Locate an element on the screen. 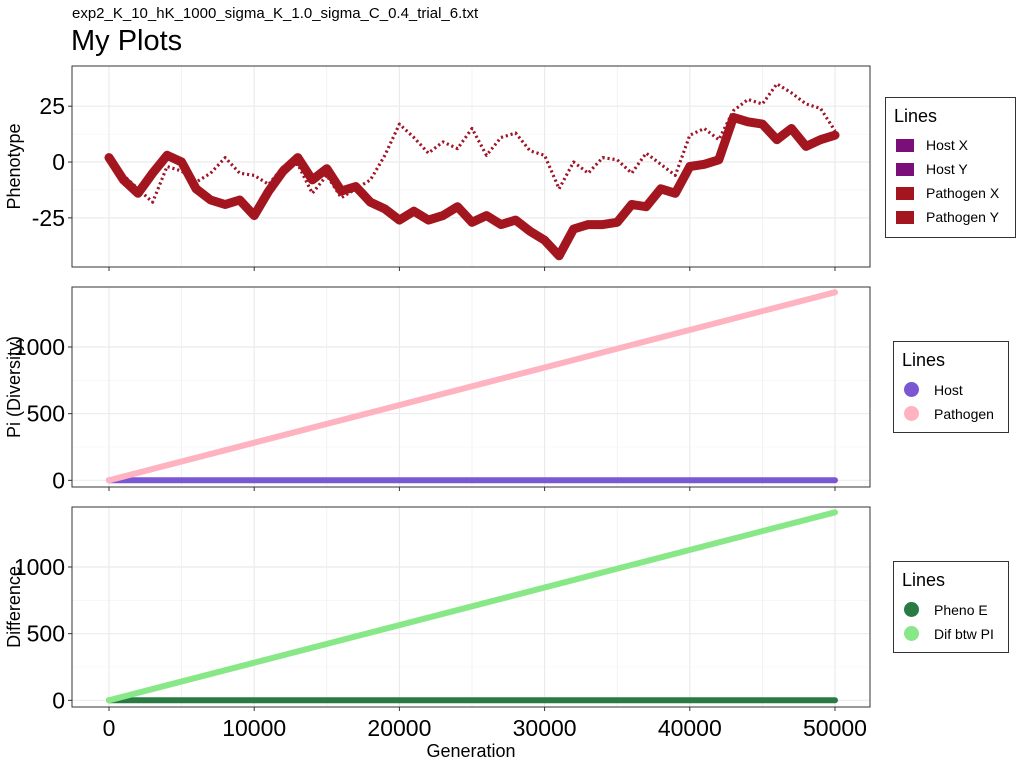  series-line-pathogen-y is located at coordinates (472, 143).